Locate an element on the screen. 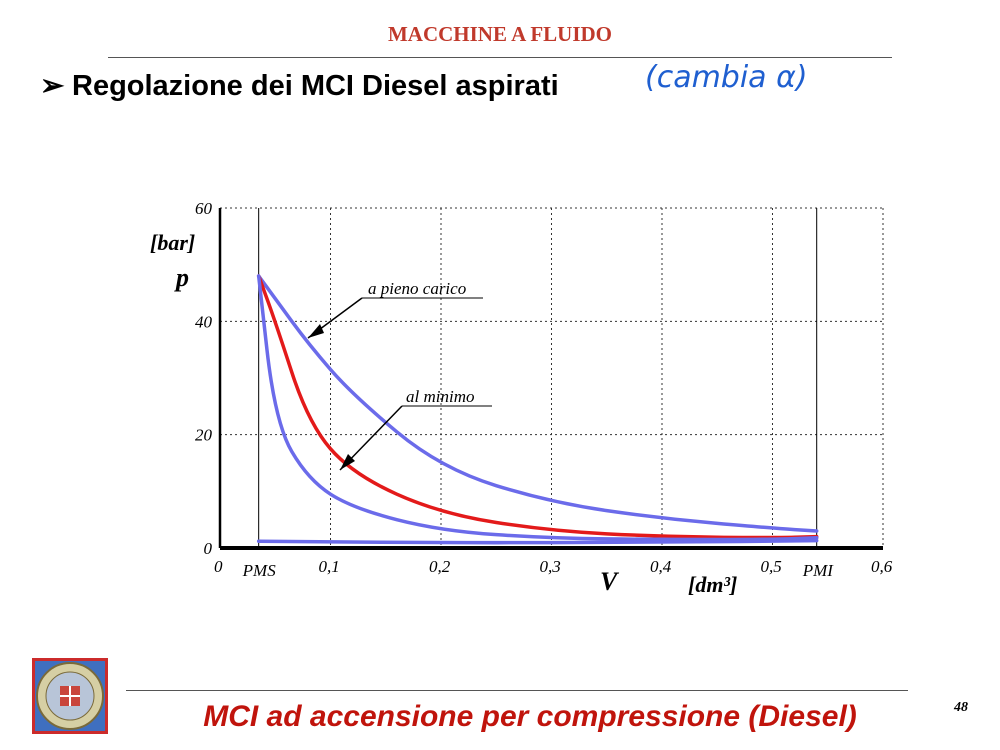 This screenshot has width=1000, height=750. header-divider is located at coordinates (500, 57).